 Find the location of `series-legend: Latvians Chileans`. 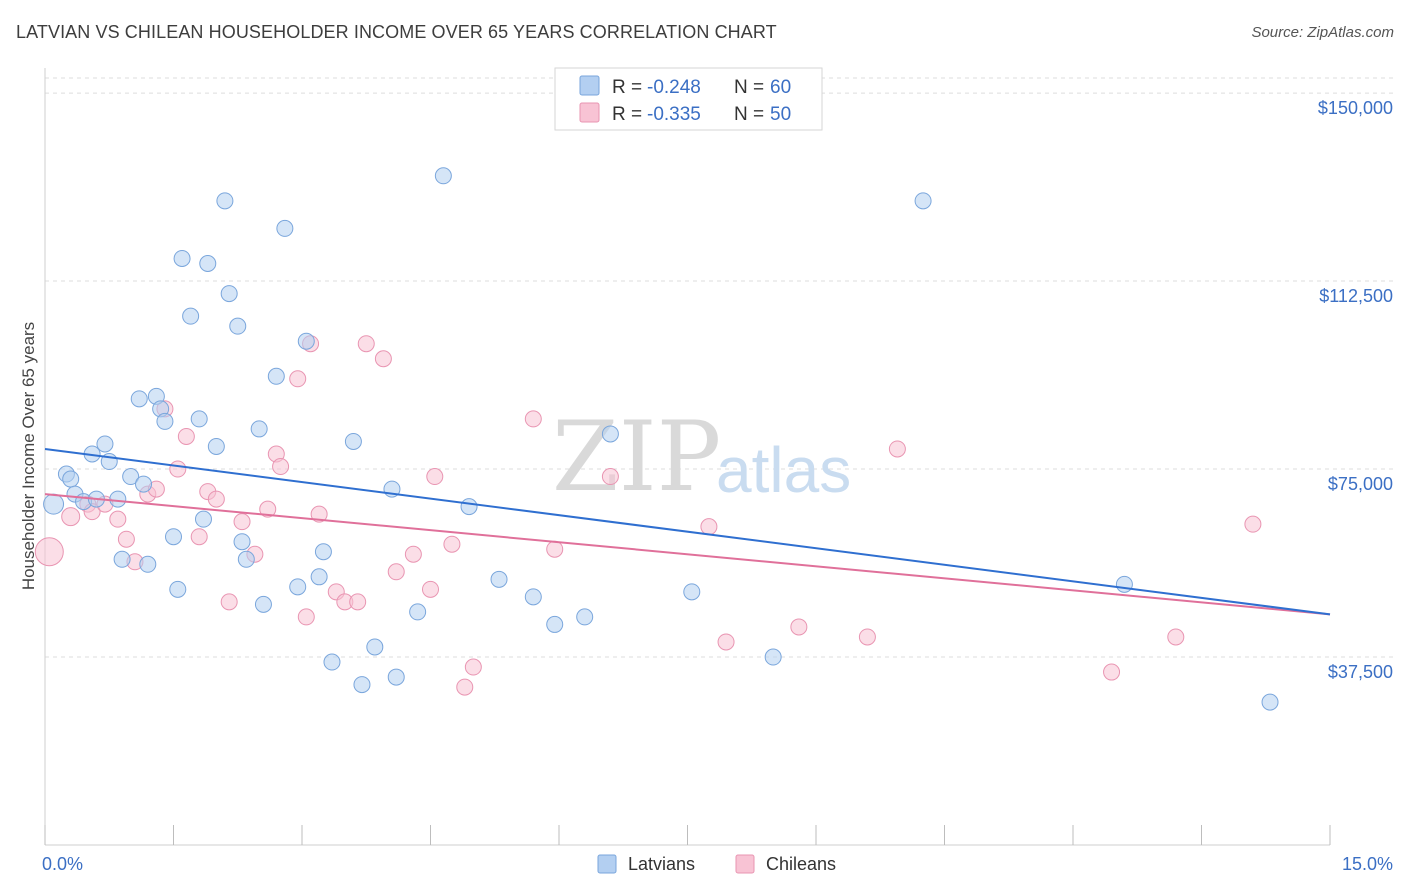

series-legend: Latvians Chileans is located at coordinates (716, 864).